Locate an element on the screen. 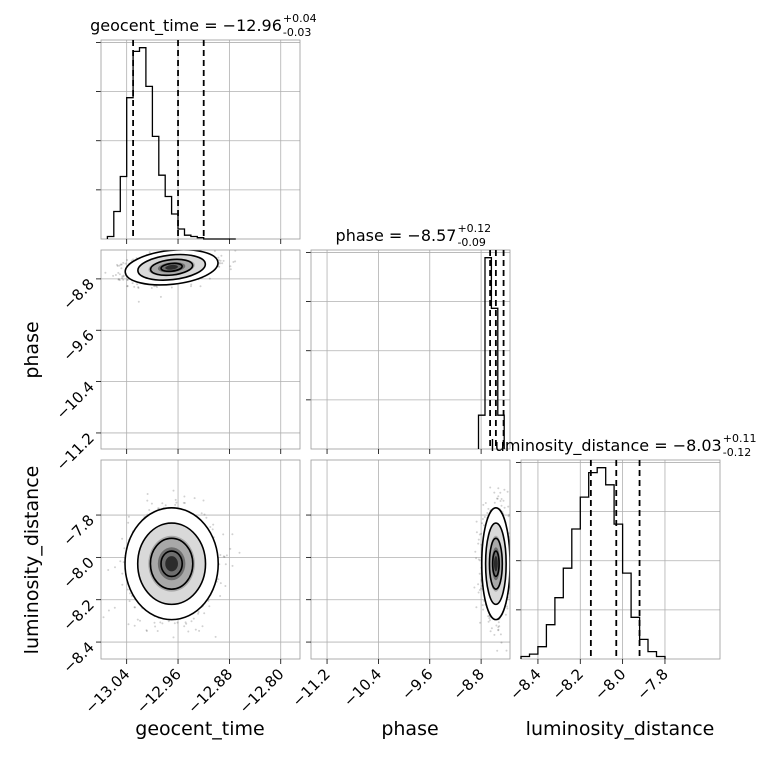 This screenshot has height=760, width=760. title-lower-error: -0.03 is located at coordinates (297, 32).